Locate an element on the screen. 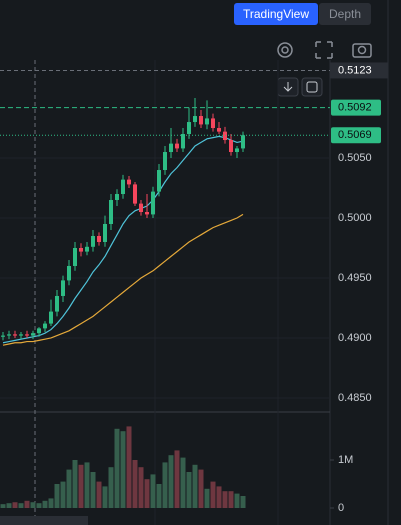  y-tick-label: 0.4900 is located at coordinates (355, 338).